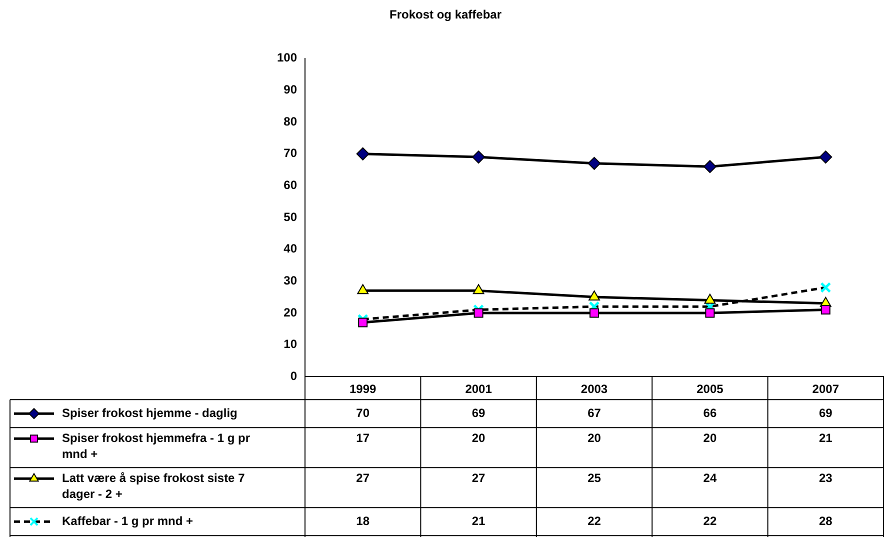  I want to click on x-tick-label: 2003, so click(594, 389).